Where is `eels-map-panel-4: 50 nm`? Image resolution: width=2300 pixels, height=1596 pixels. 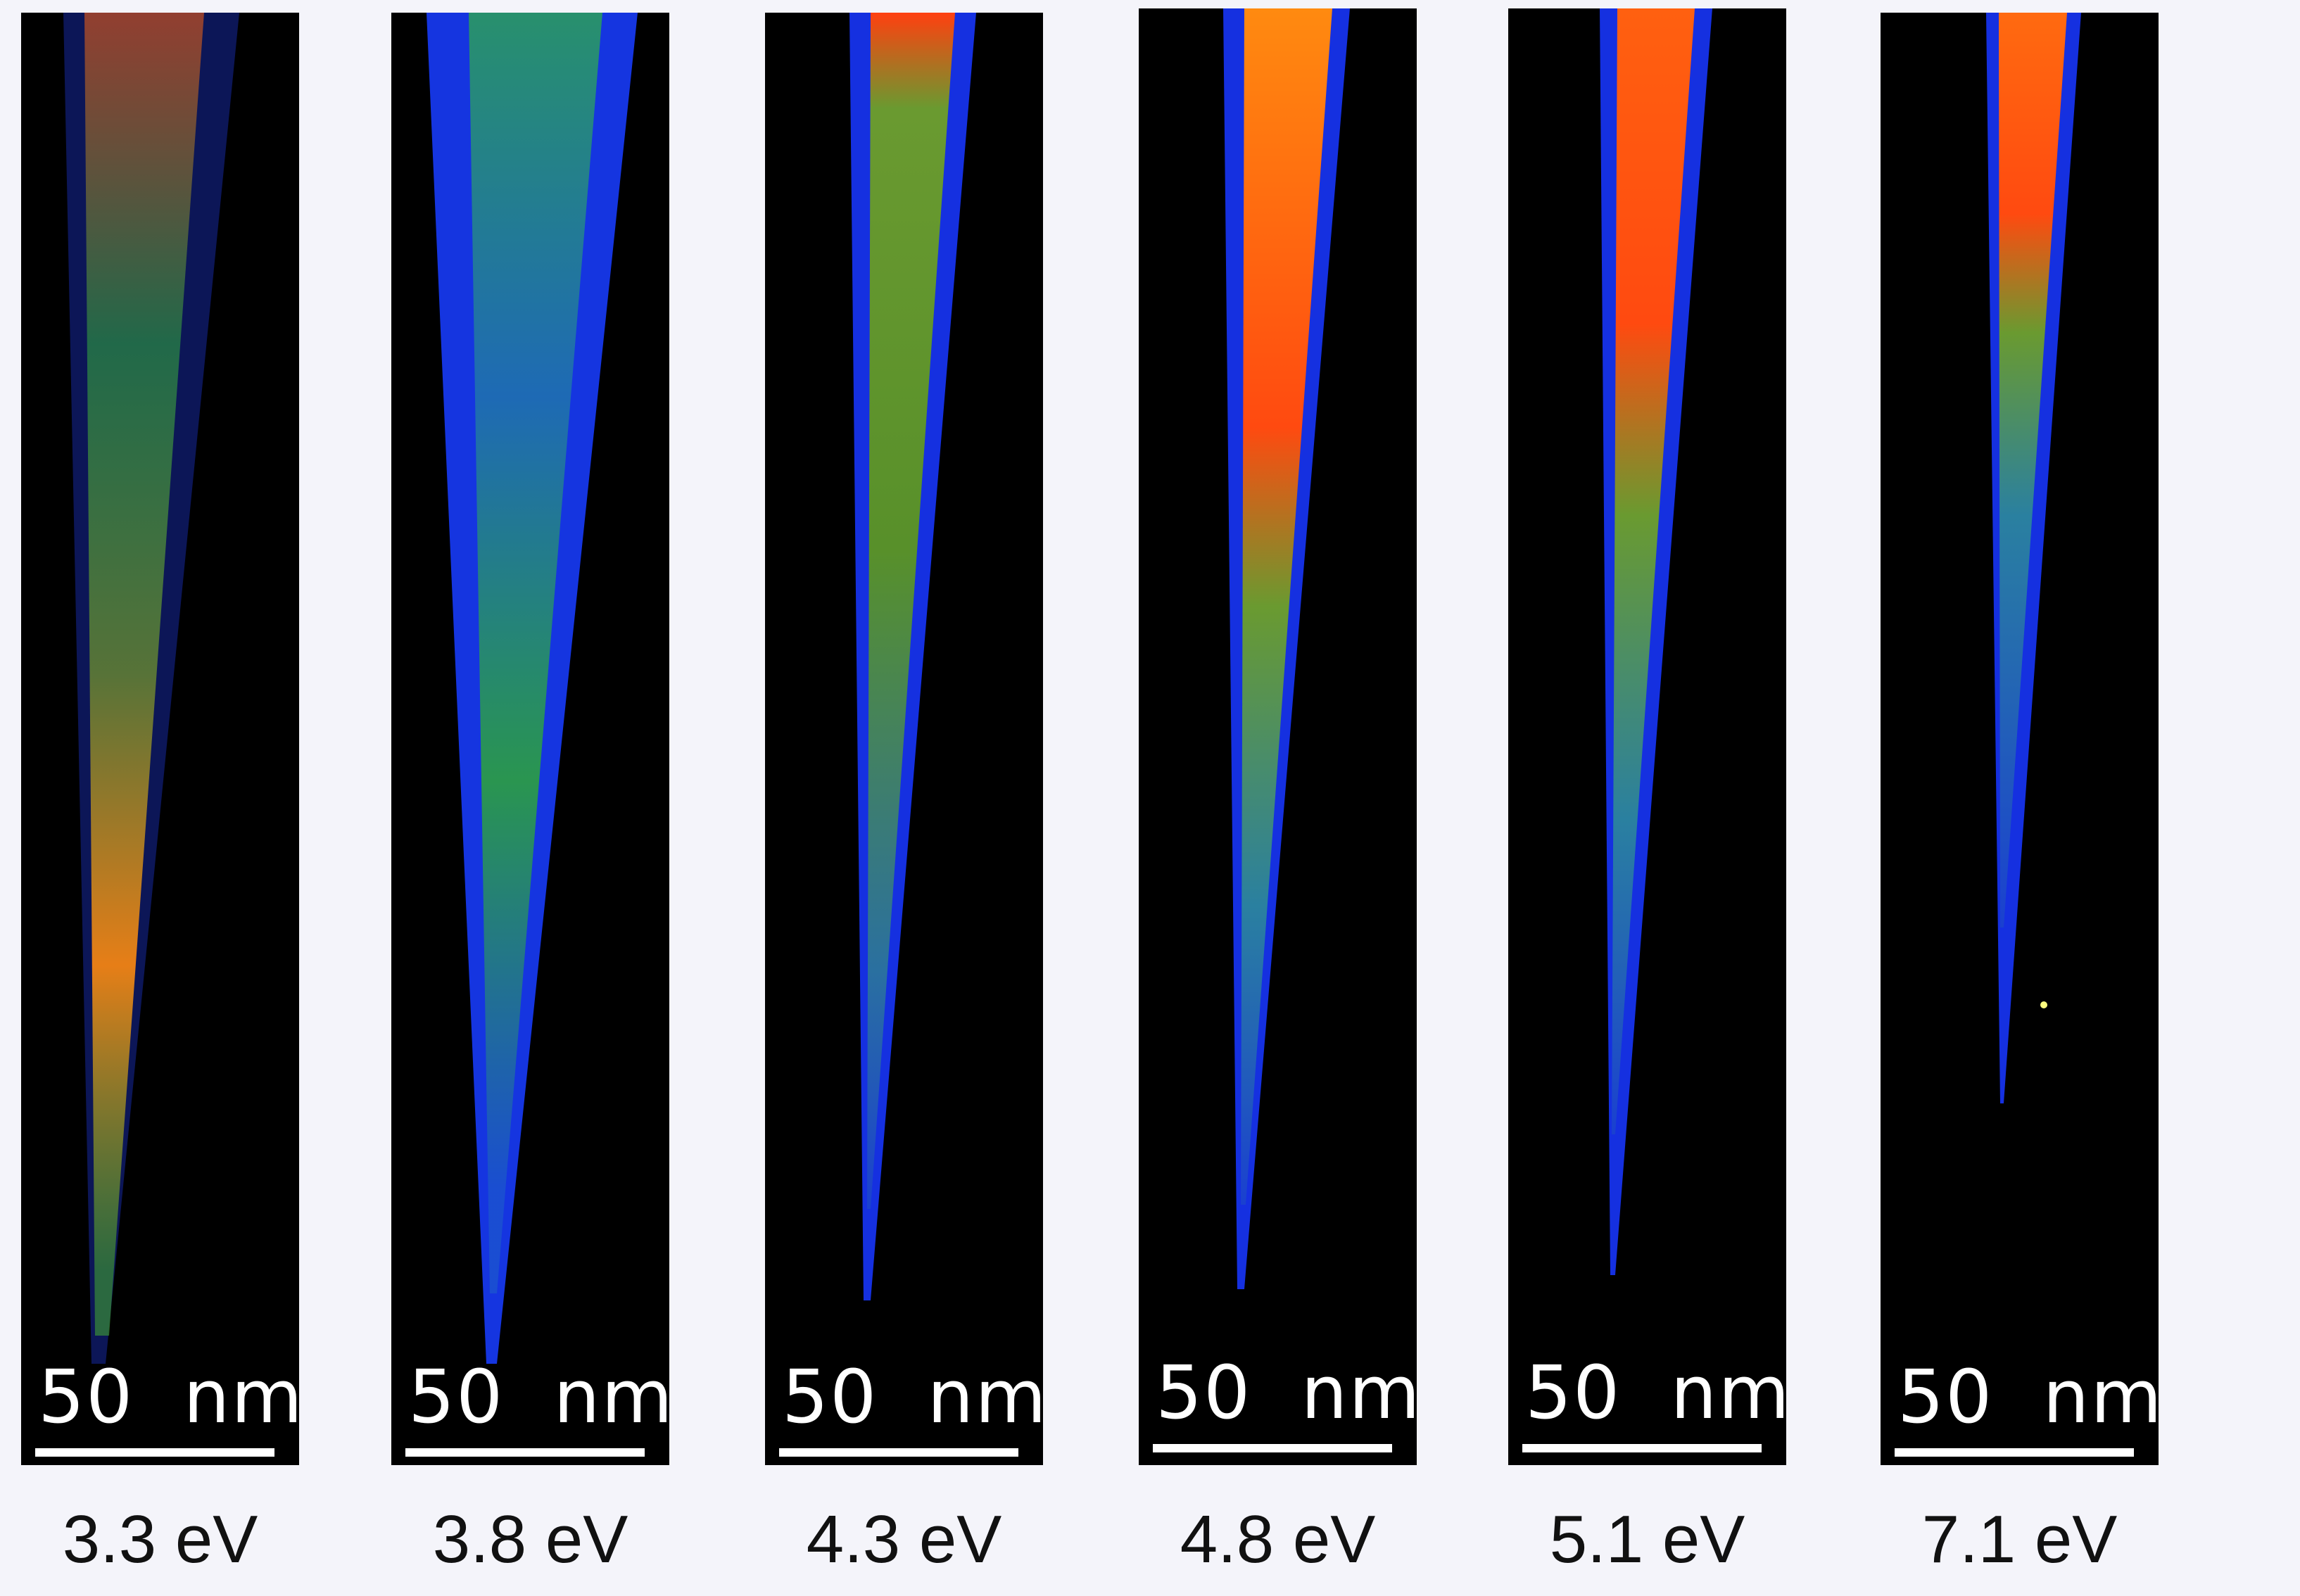
eels-map-panel-4: 50 nm is located at coordinates (1278, 737).